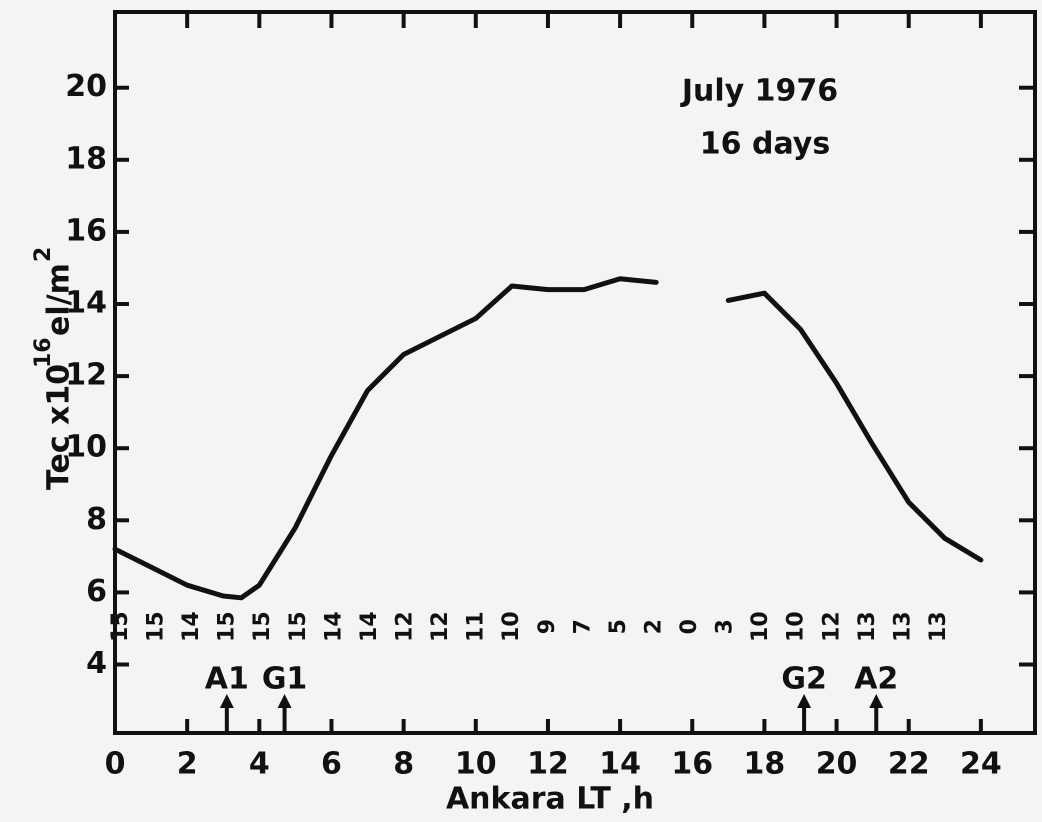 This screenshot has width=1042, height=822. What do you see at coordinates (43, 352) in the screenshot?
I see `y-axis-label-exponent: 16` at bounding box center [43, 352].